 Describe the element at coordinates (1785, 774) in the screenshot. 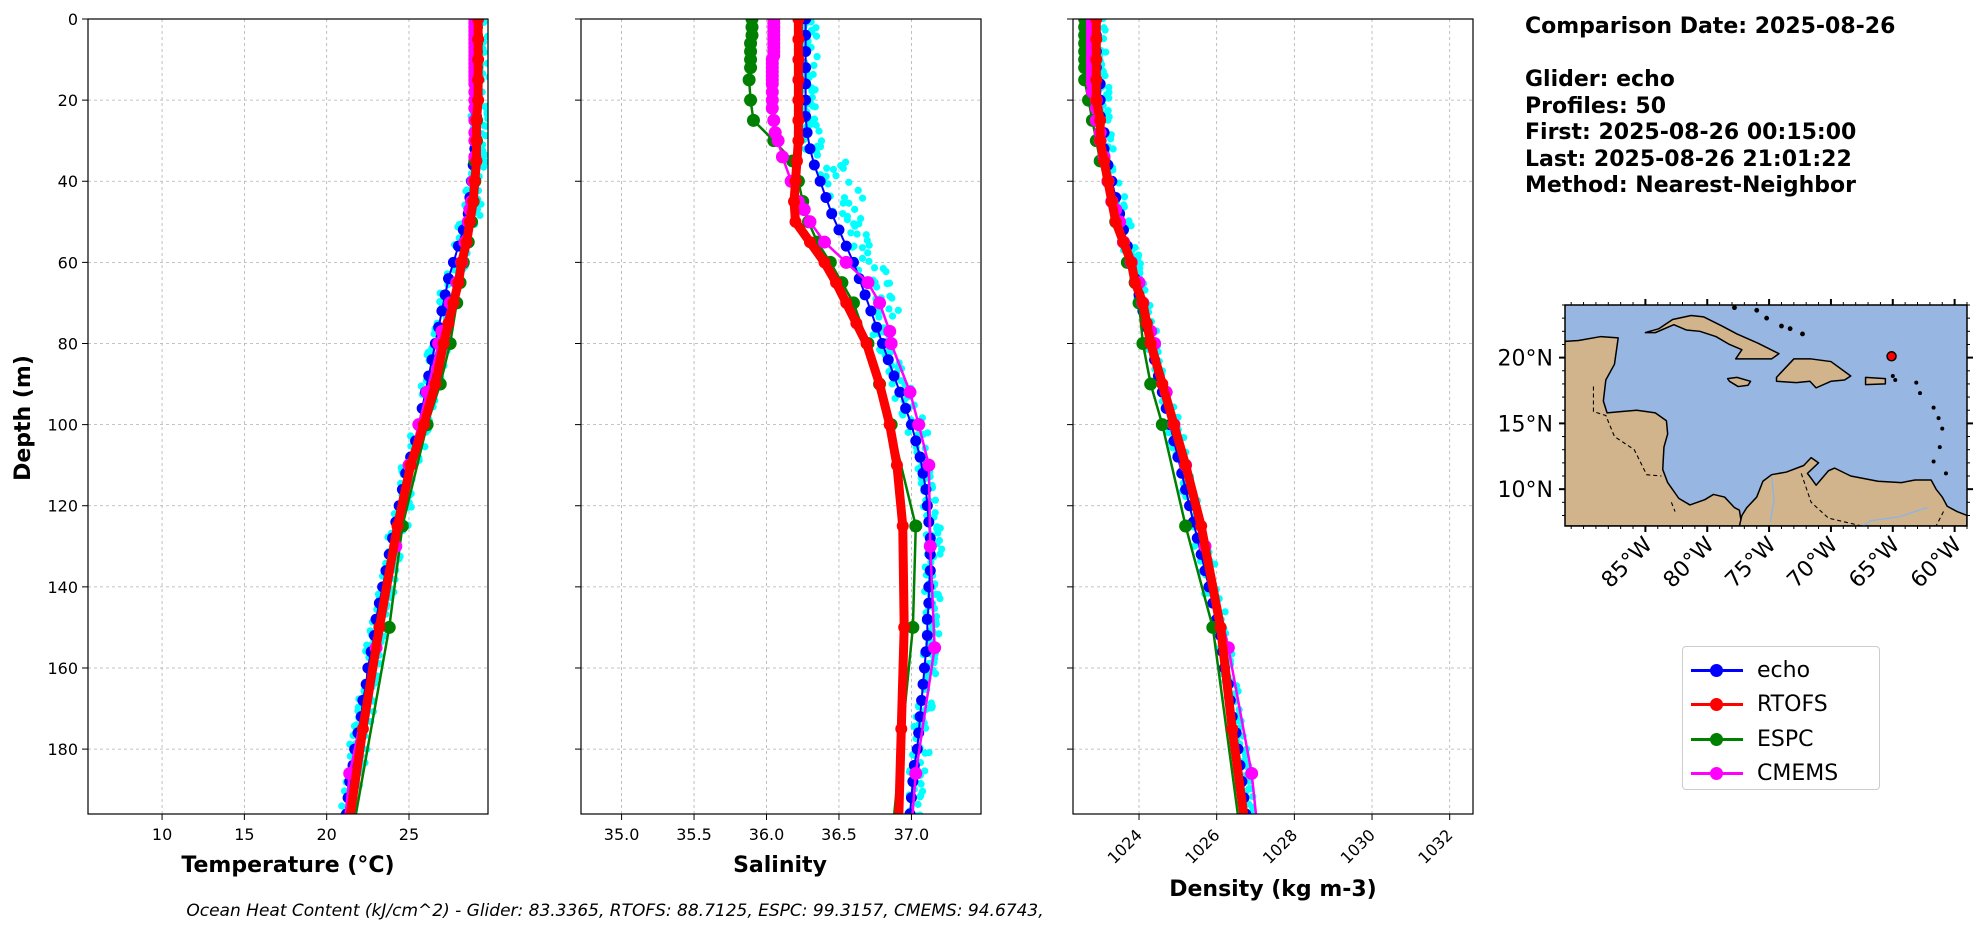

I see `legend-item-cmems: CMEMS` at that location.